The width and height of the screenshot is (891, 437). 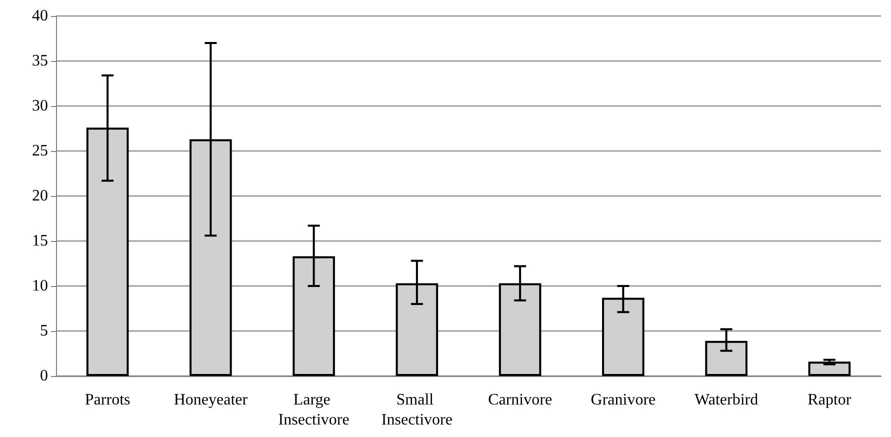 What do you see at coordinates (107, 400) in the screenshot?
I see `x-tick-label: Parrots` at bounding box center [107, 400].